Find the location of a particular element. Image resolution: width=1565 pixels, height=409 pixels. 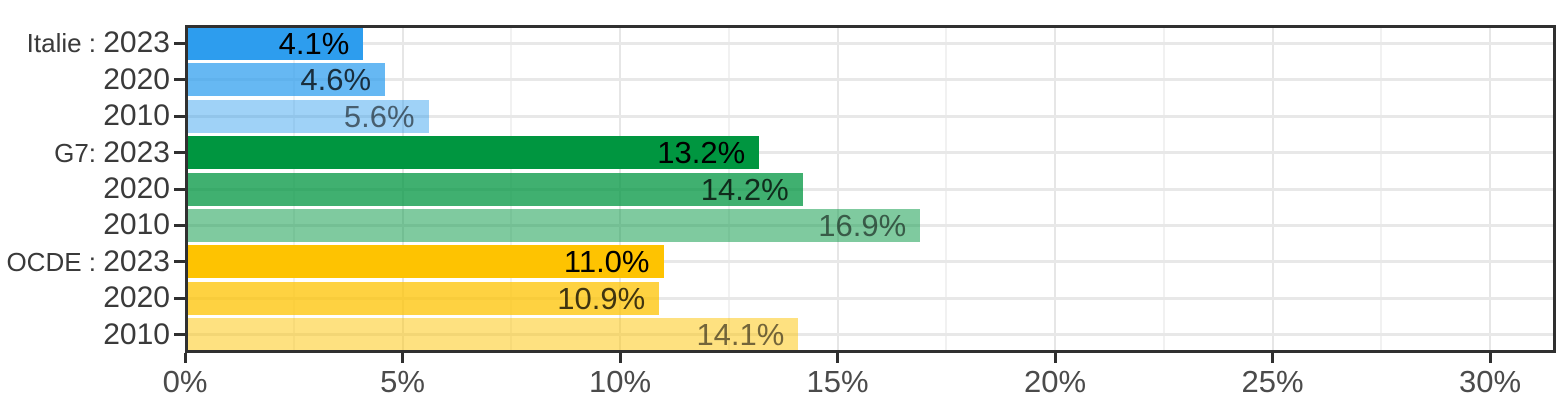

y-axis-label-group: OCDE : is located at coordinates (55, 261).